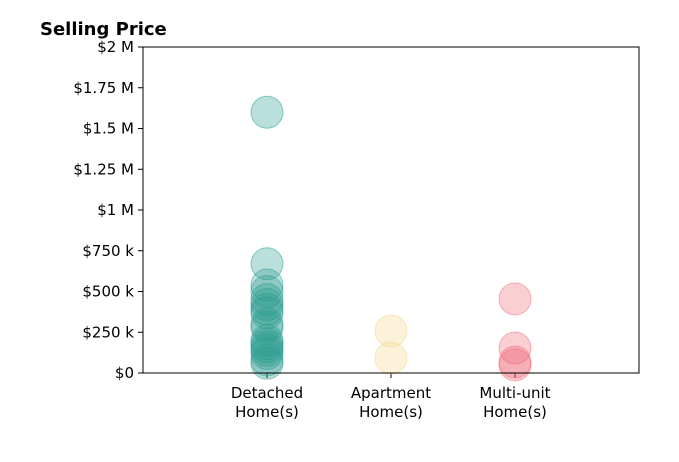 This screenshot has width=679, height=462. I want to click on x-tick-label: Apartment Home(s), so click(391, 402).